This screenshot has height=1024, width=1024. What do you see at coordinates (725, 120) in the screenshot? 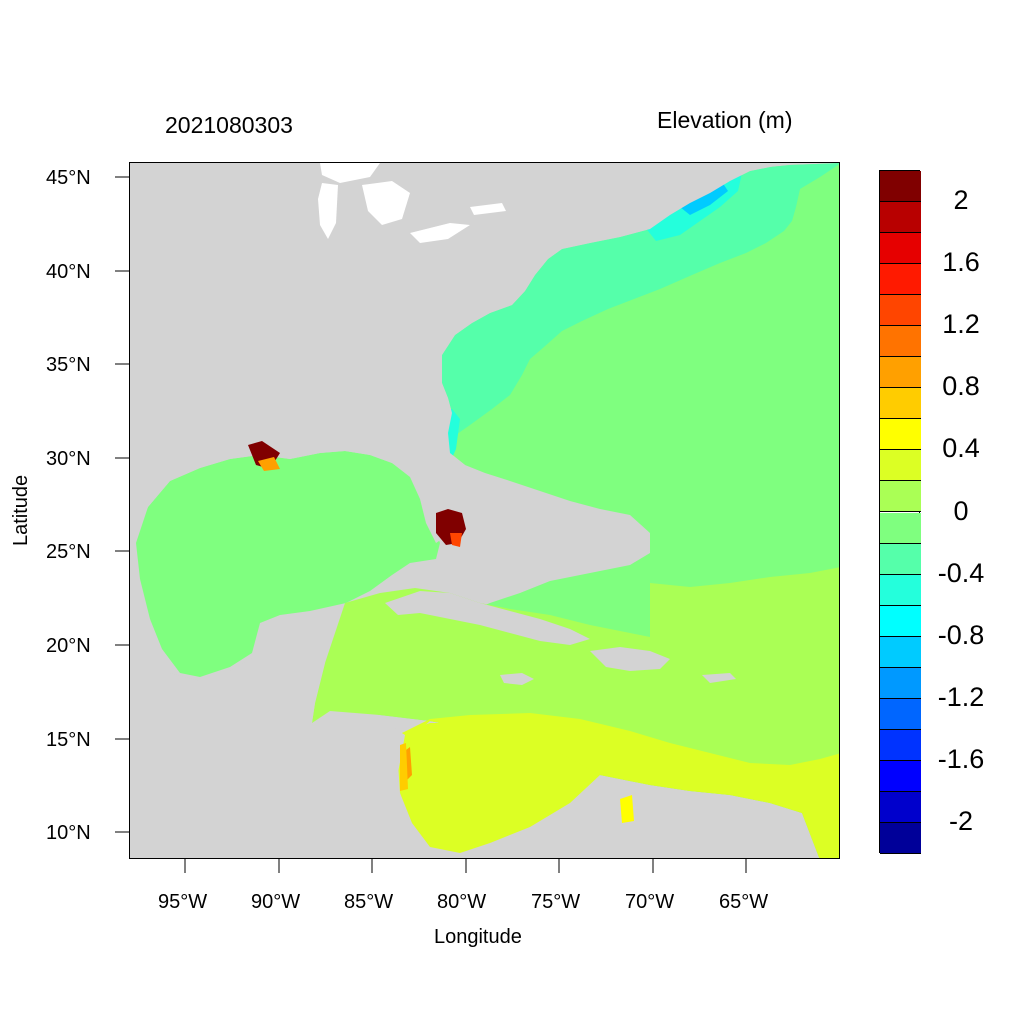
I see `map-variable-title: Elevation (m)` at bounding box center [725, 120].